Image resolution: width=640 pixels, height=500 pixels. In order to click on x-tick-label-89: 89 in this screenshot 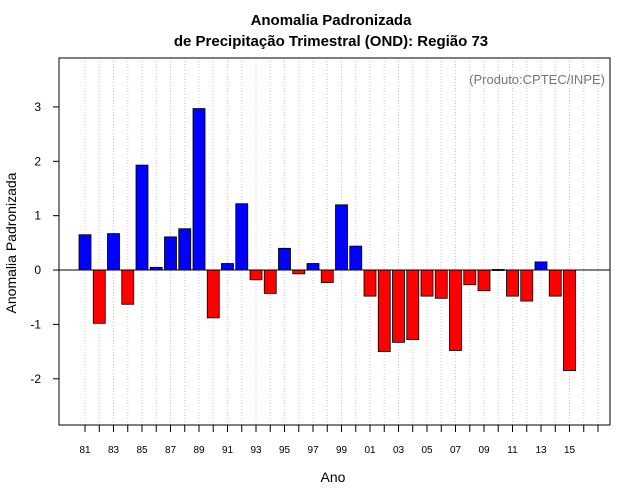, I will do `click(199, 450)`.